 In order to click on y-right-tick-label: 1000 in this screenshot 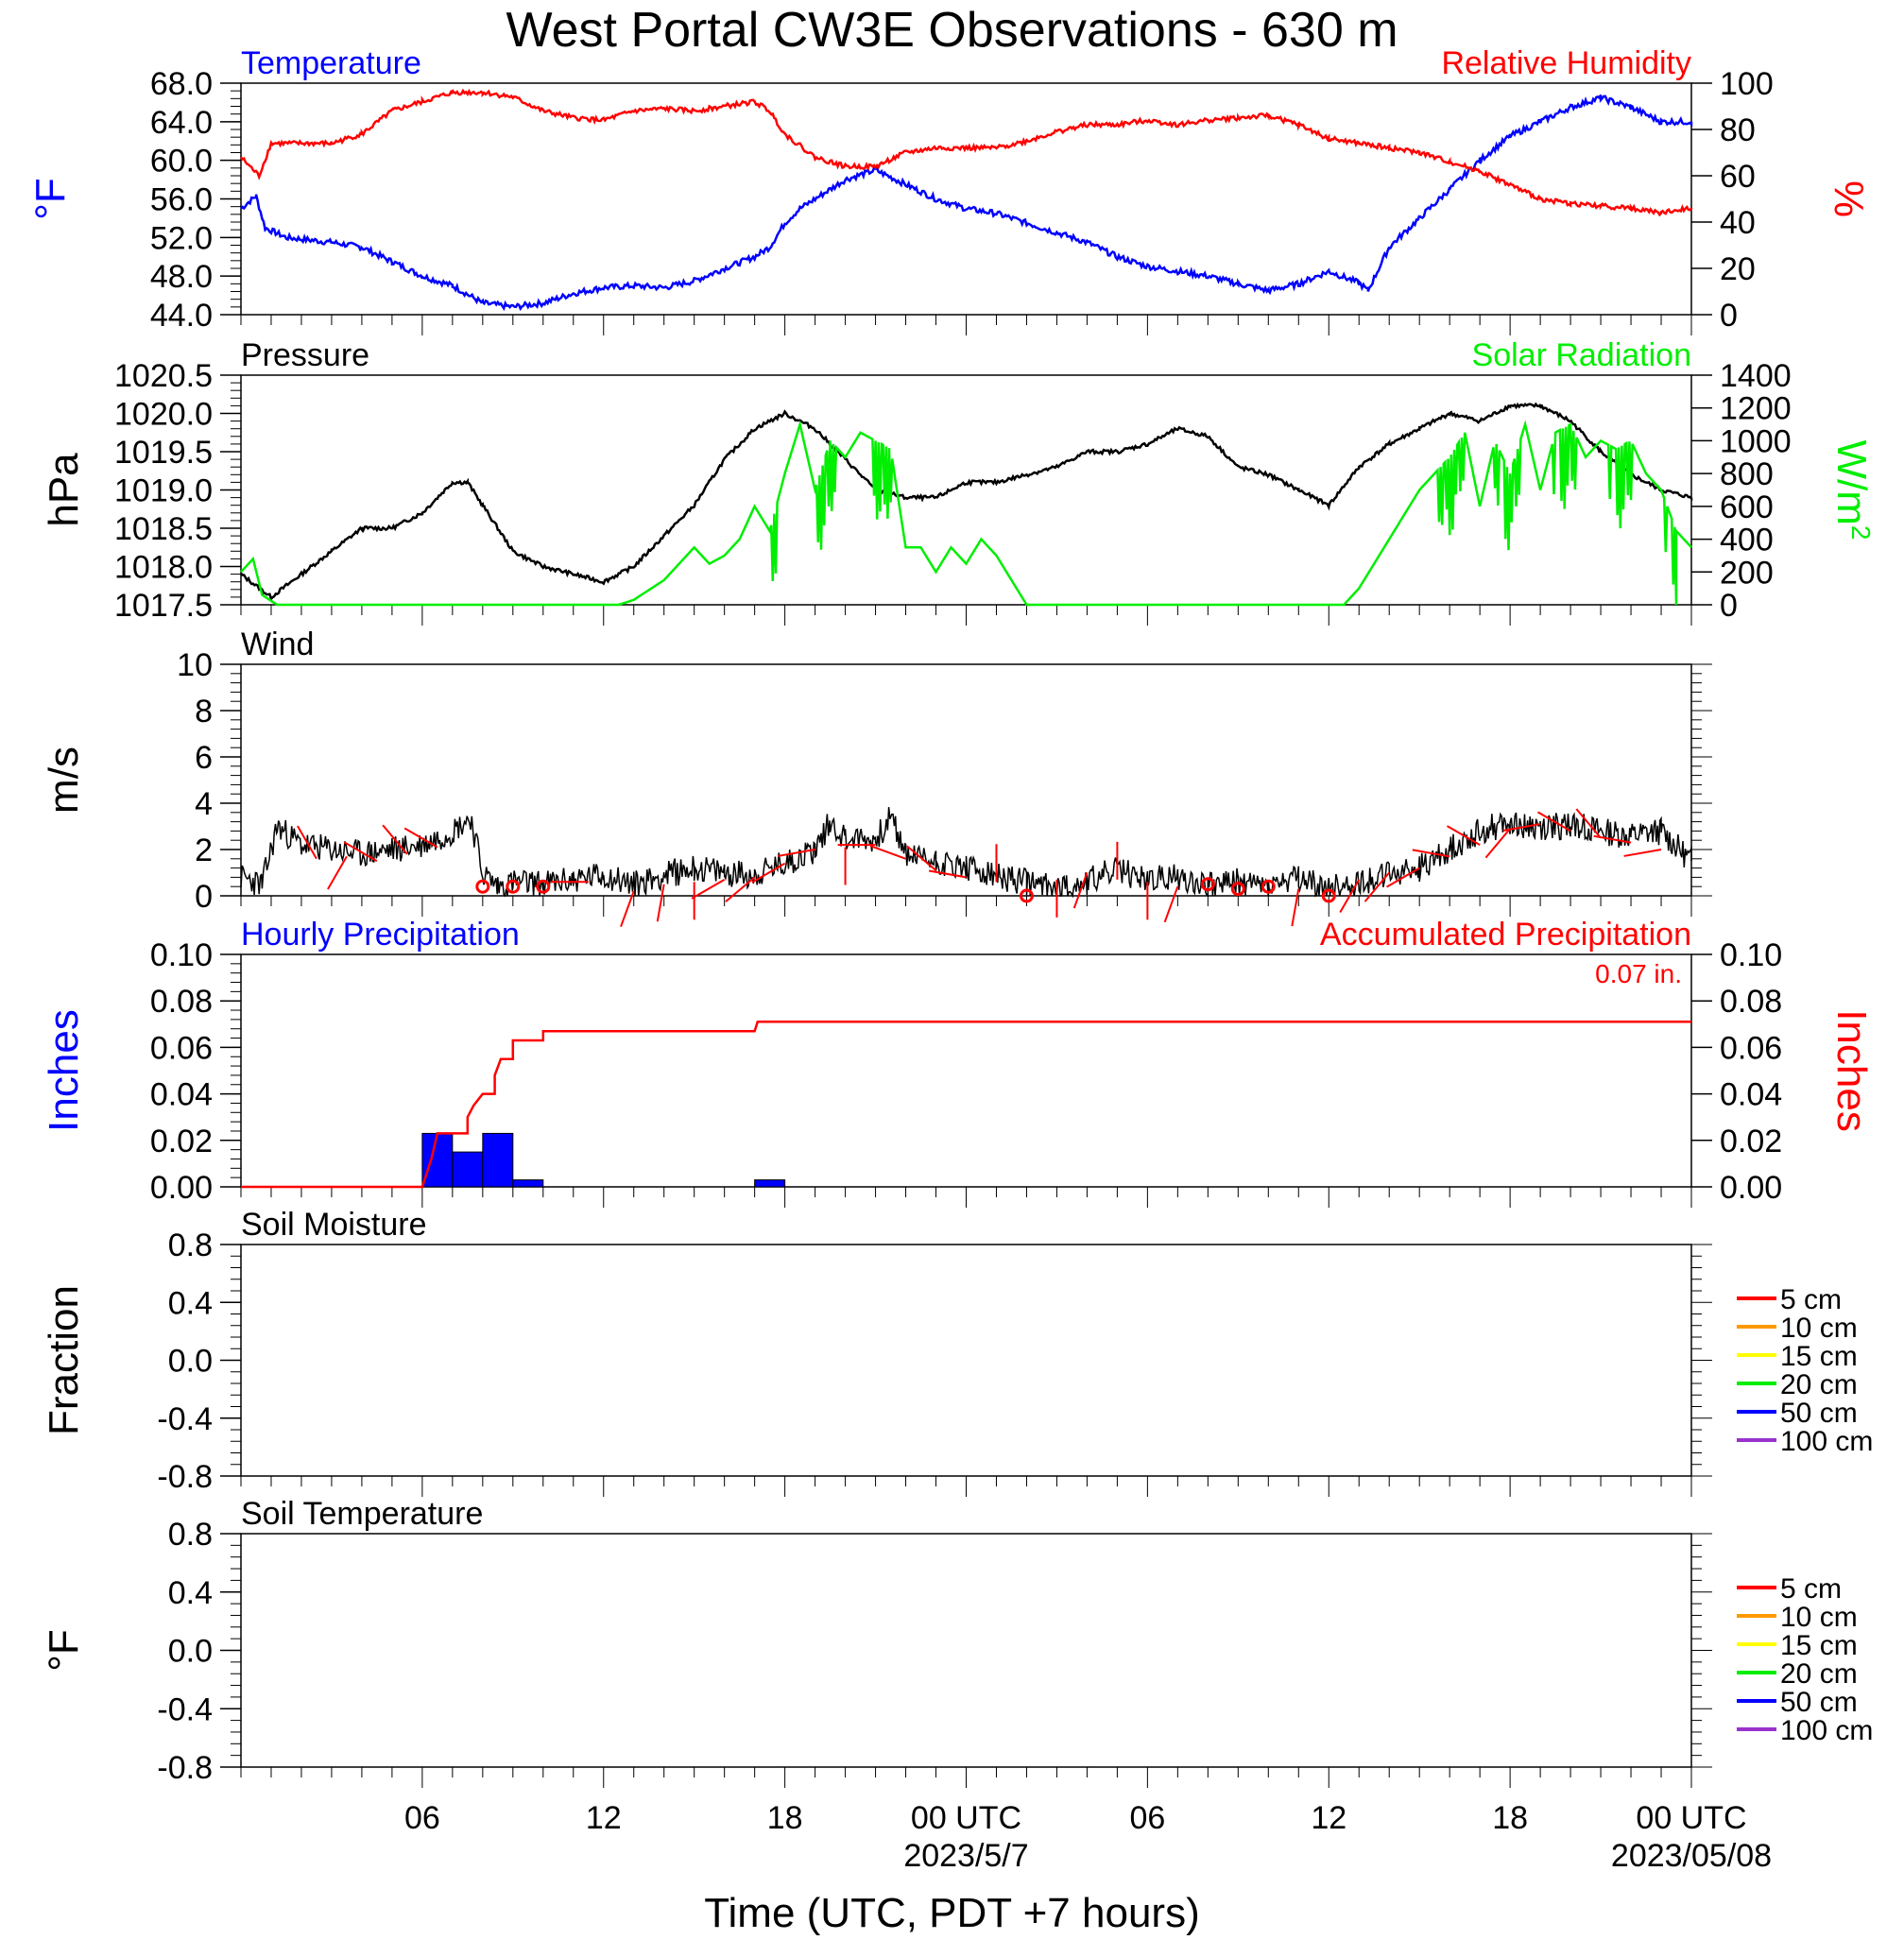, I will do `click(1756, 441)`.